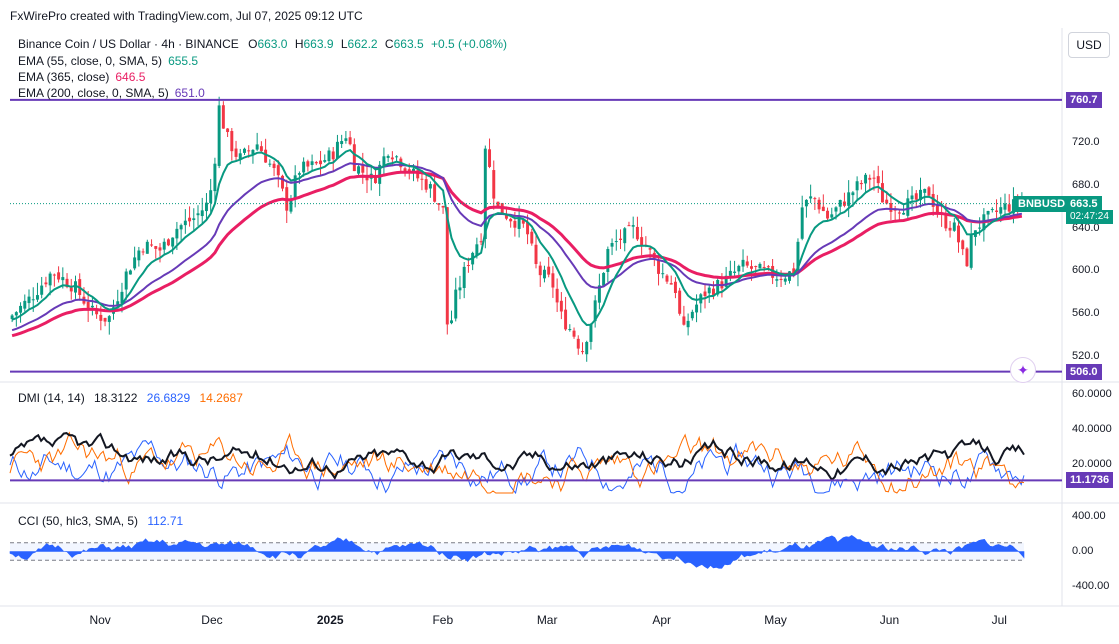 The image size is (1119, 644). Describe the element at coordinates (253, 44) in the screenshot. I see `ohlc-o-label: O` at that location.